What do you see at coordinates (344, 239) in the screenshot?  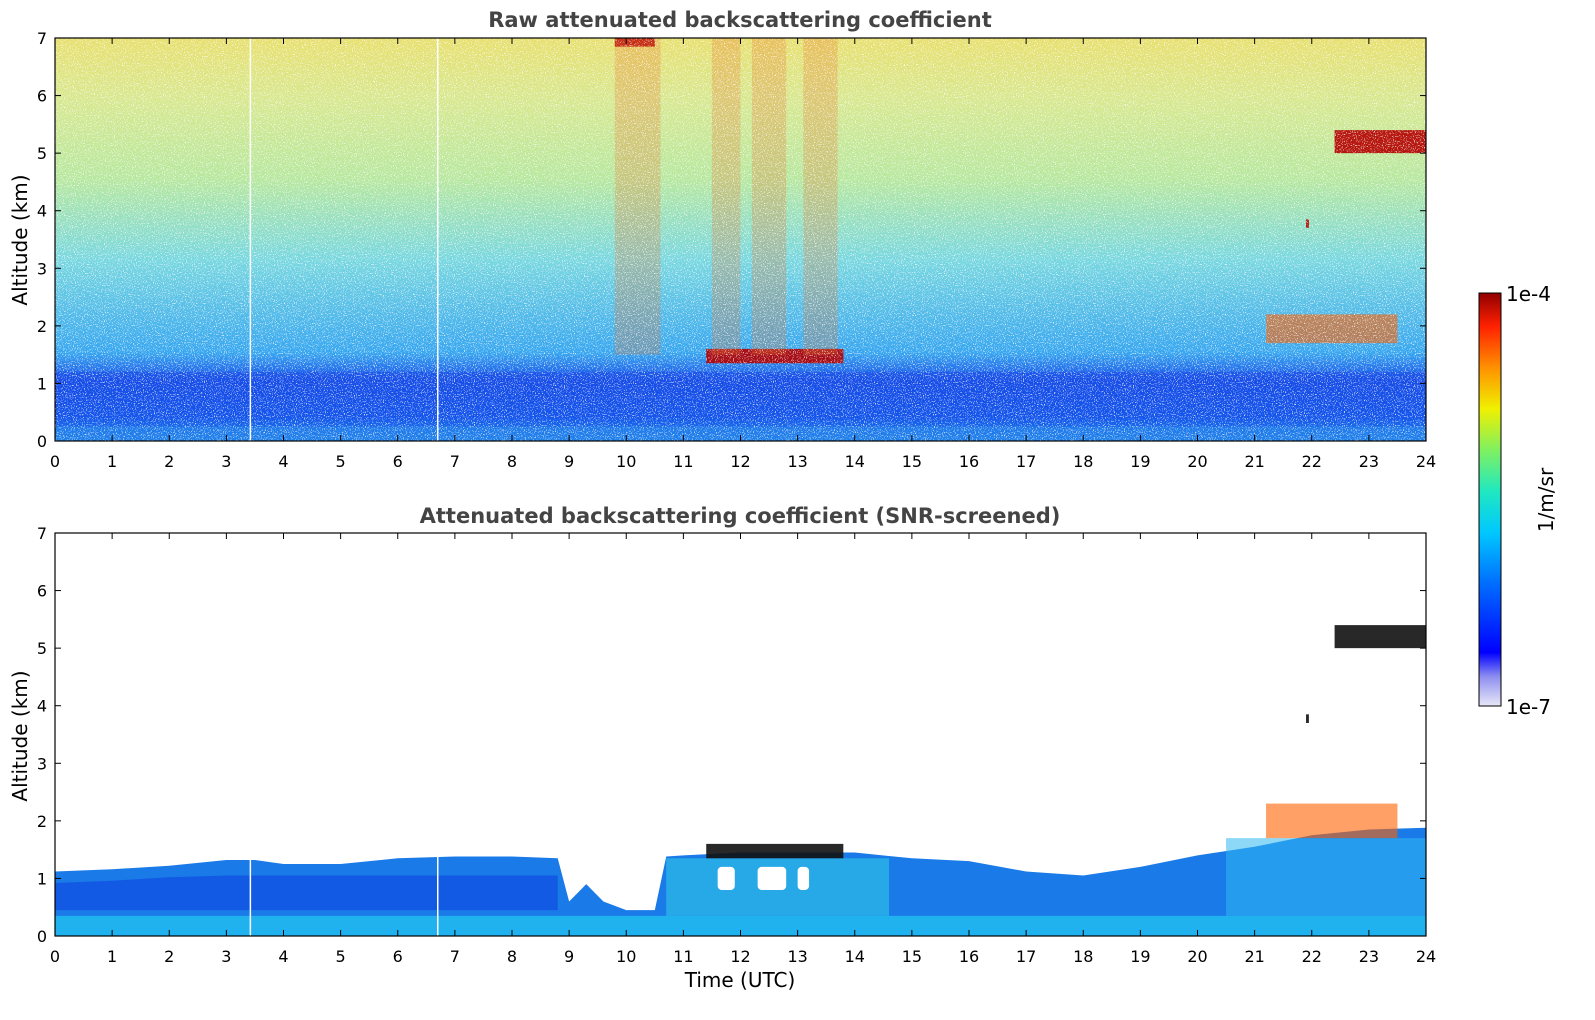 I see `raw-data-gaps` at bounding box center [344, 239].